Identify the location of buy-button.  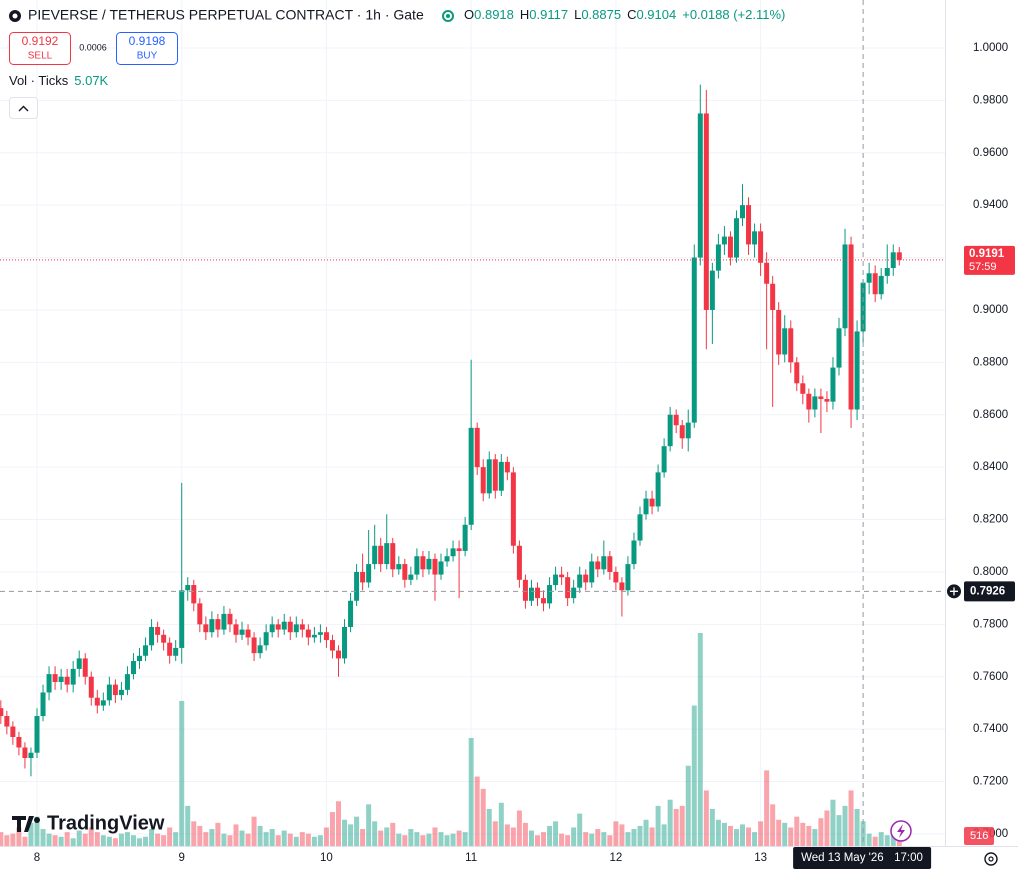
(147, 48).